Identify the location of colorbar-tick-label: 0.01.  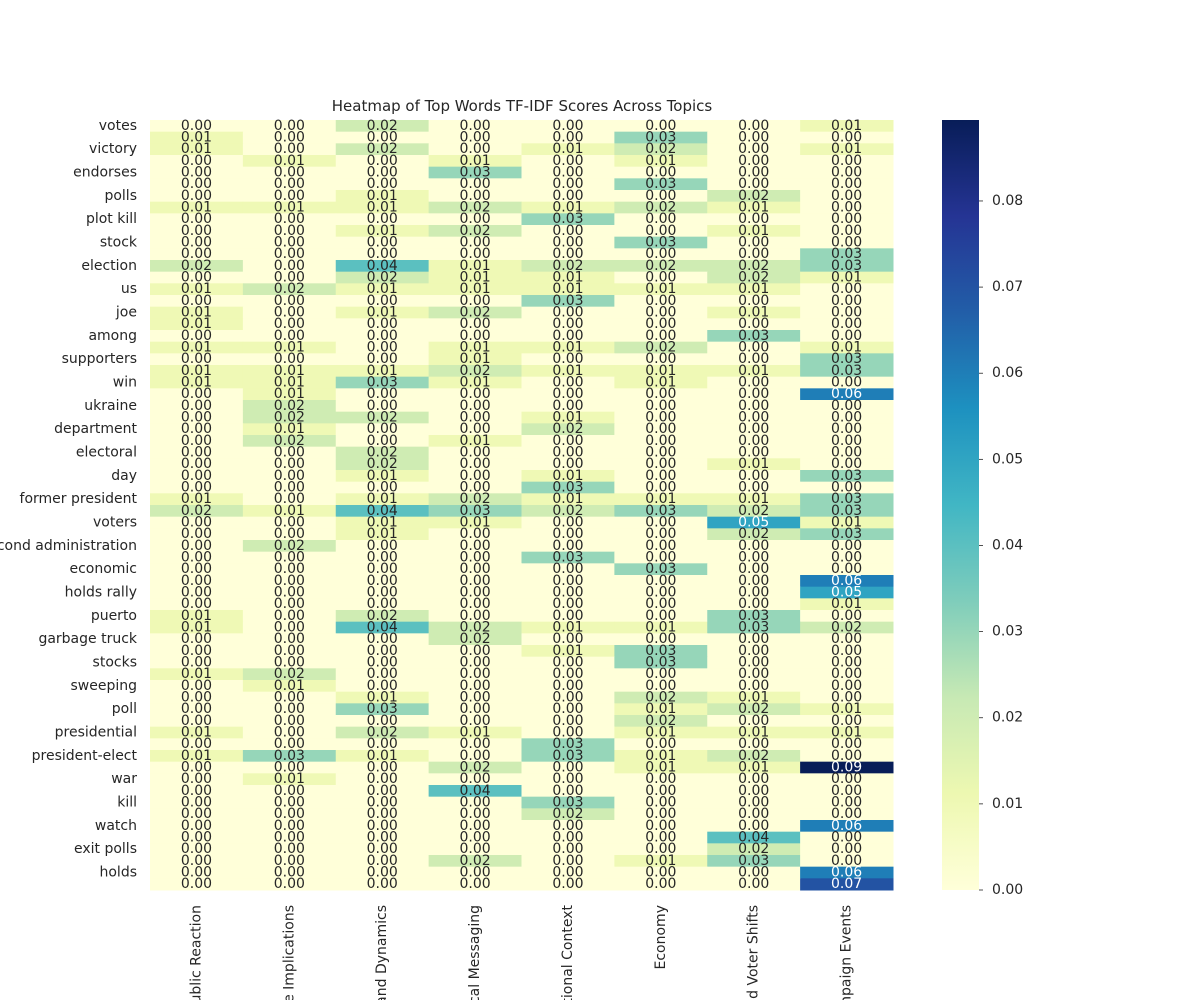
(1007, 804).